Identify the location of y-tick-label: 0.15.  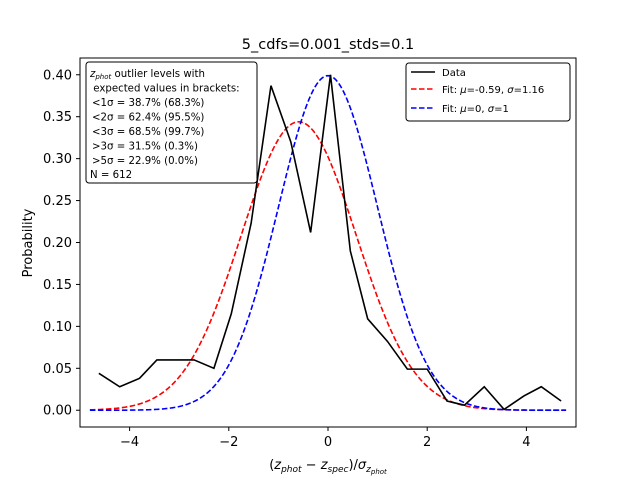
(57, 285).